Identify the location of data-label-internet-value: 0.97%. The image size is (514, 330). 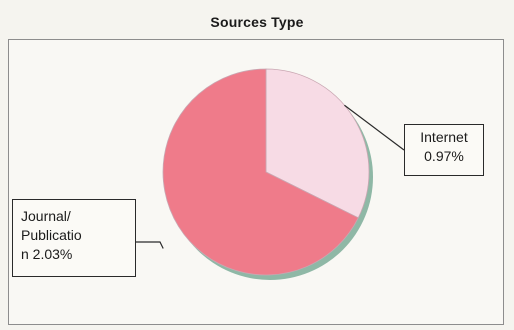
(444, 156).